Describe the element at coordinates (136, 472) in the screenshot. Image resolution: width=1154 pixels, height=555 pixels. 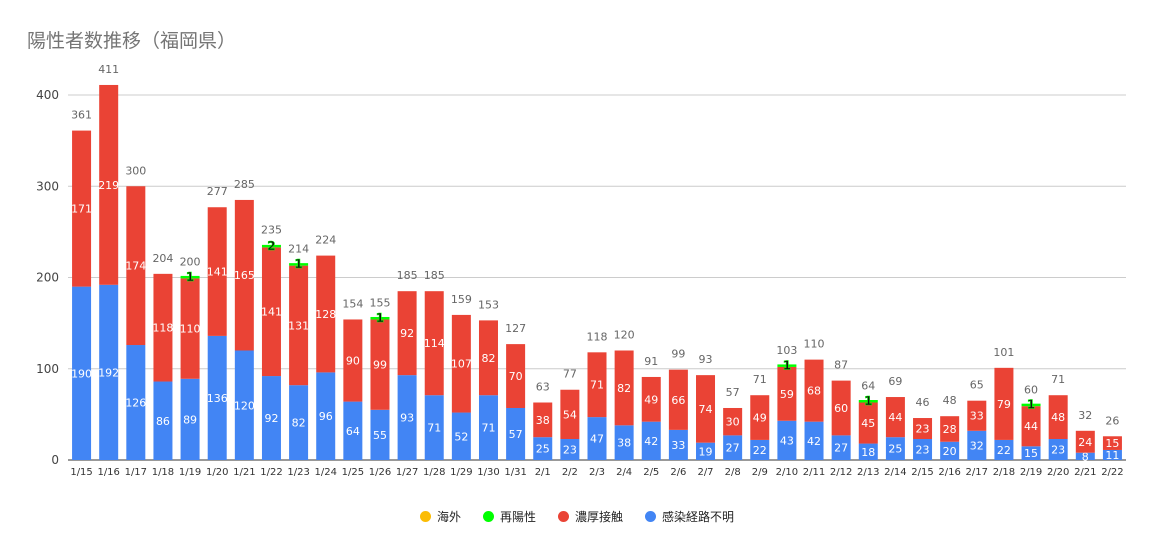
I see `x-tick-label: 1/17` at that location.